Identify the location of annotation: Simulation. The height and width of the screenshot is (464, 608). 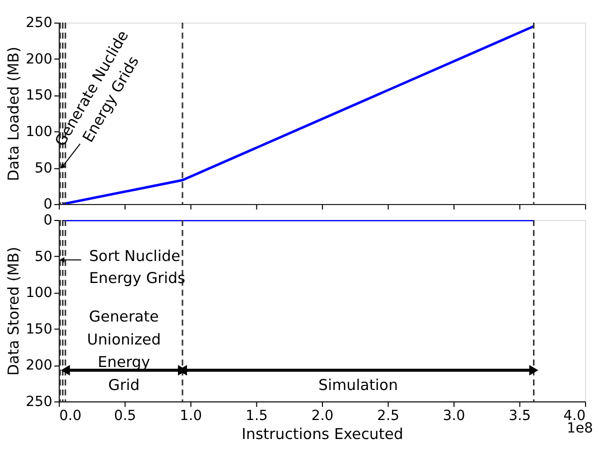
(358, 385).